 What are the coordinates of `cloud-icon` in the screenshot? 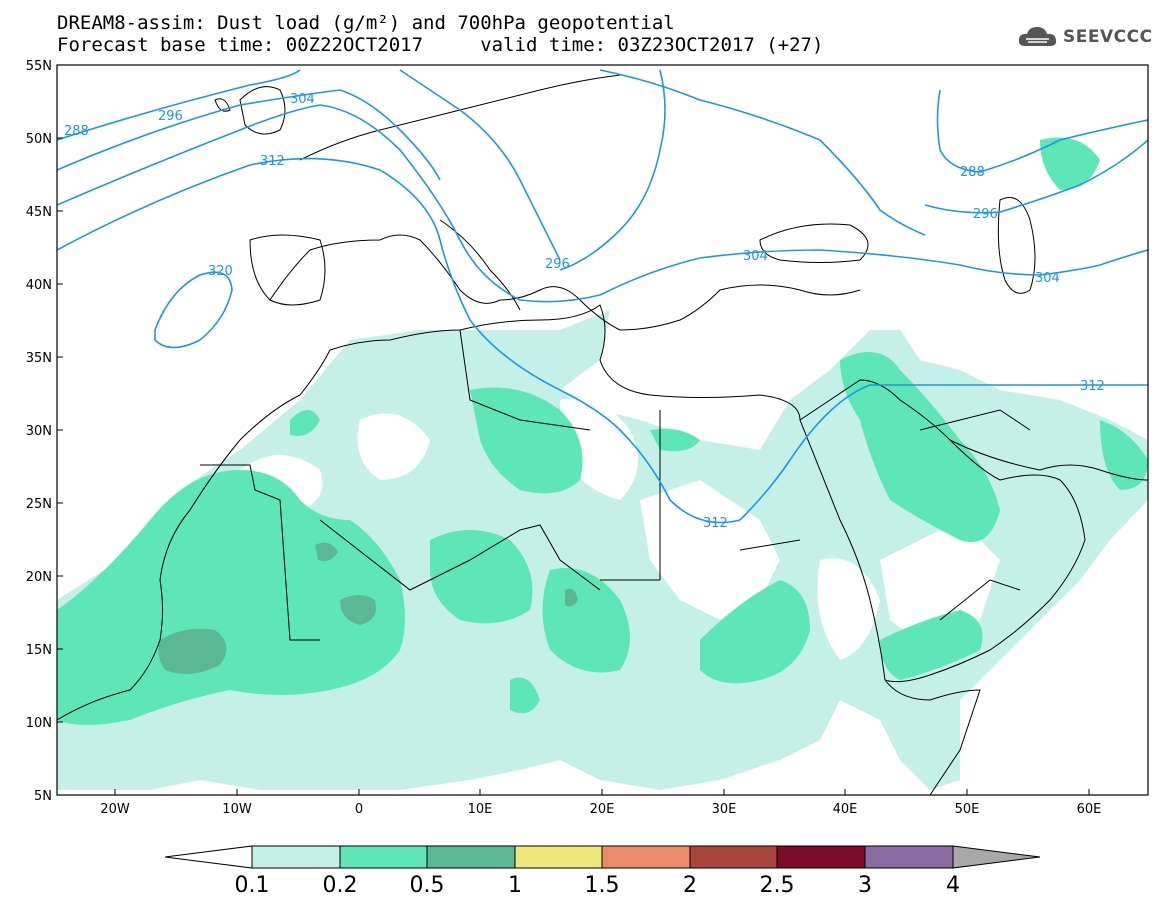 It's located at (1037, 36).